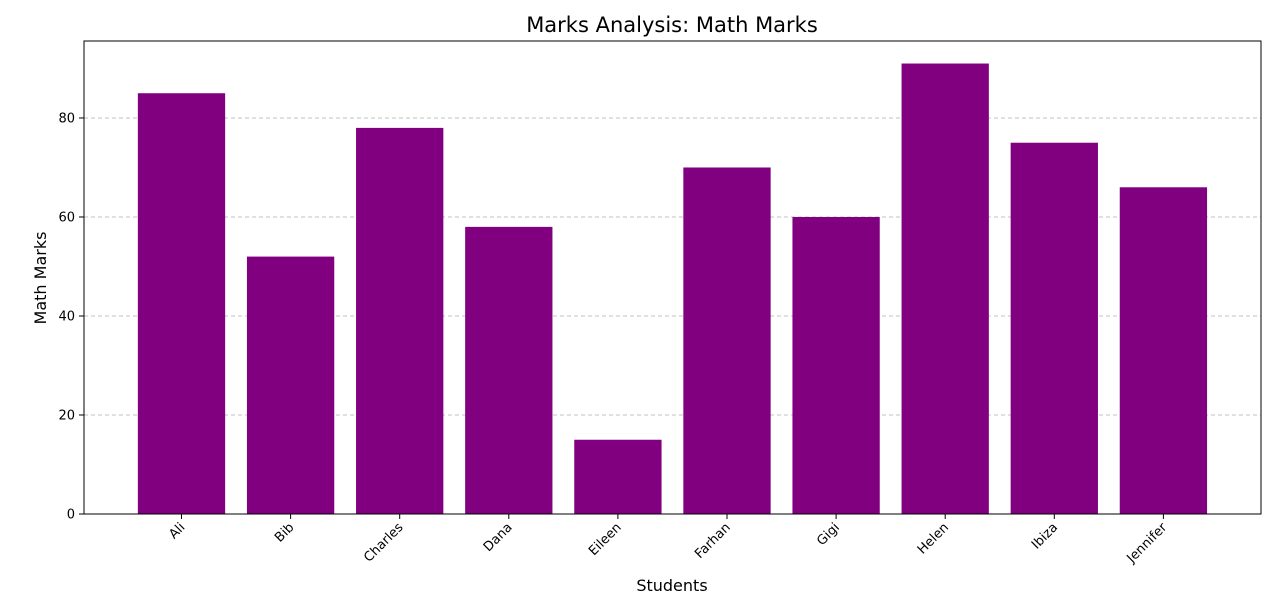 The height and width of the screenshot is (612, 1280). I want to click on x-tick-label: Jennifer, so click(1147, 543).